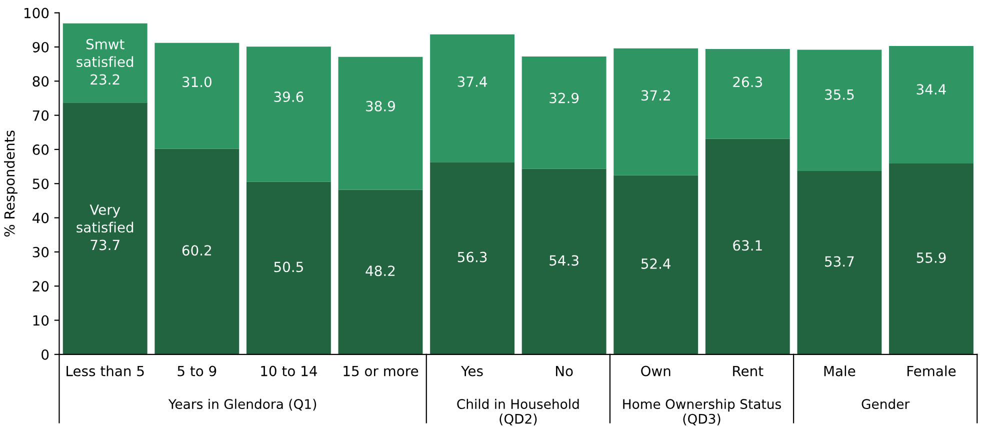  What do you see at coordinates (41, 320) in the screenshot?
I see `y-tick-label: 10` at bounding box center [41, 320].